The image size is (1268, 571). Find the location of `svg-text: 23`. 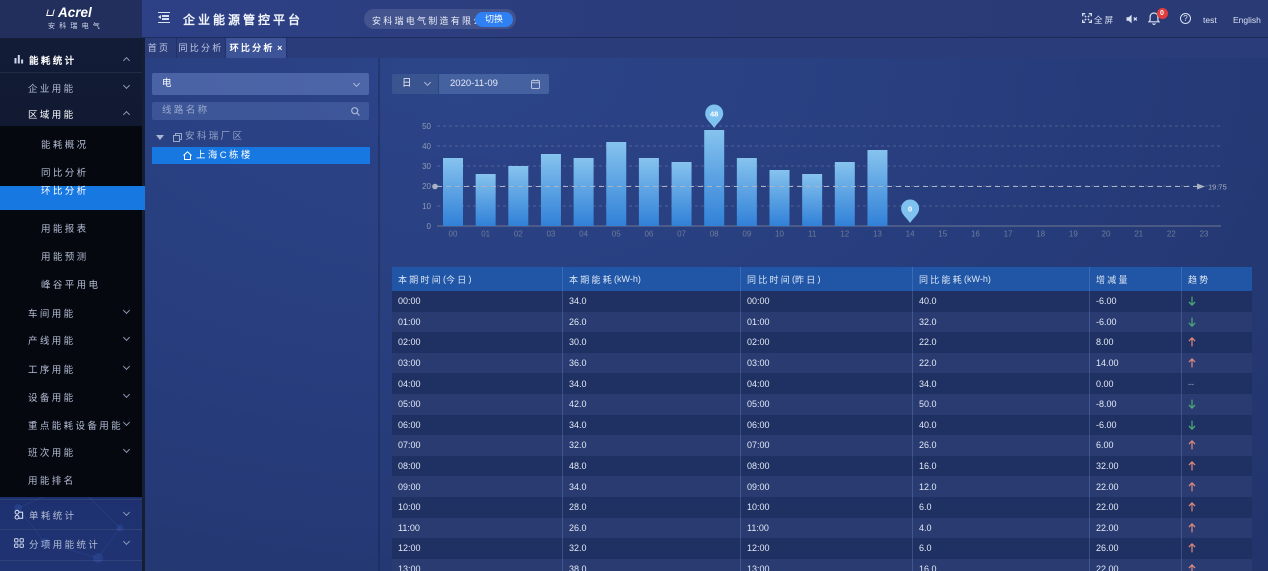

svg-text: 23 is located at coordinates (1203, 234).